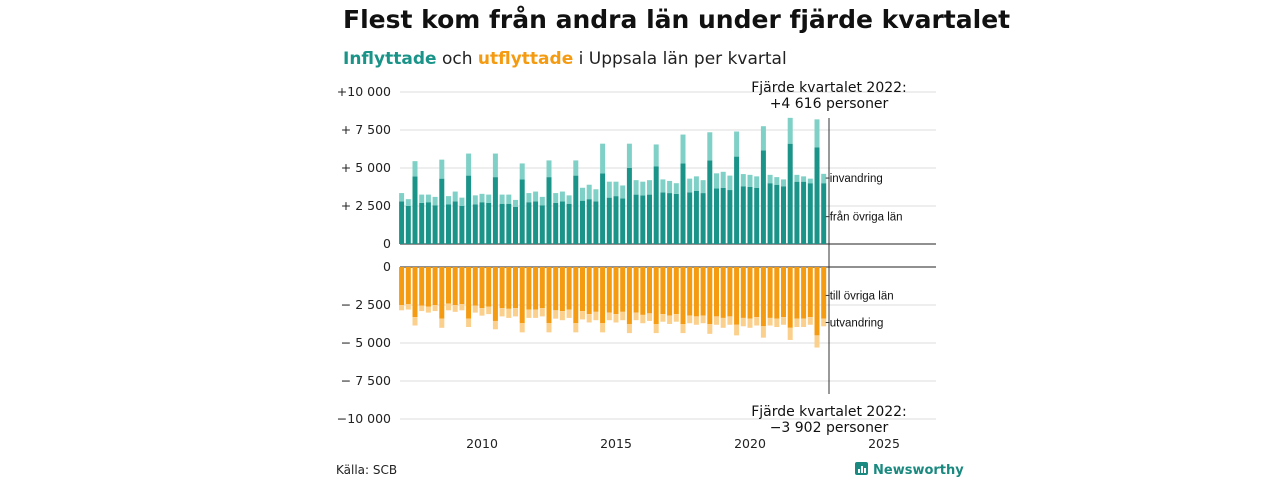  What do you see at coordinates (909, 470) in the screenshot?
I see `newsworthy-logo: Newsworthy` at bounding box center [909, 470].